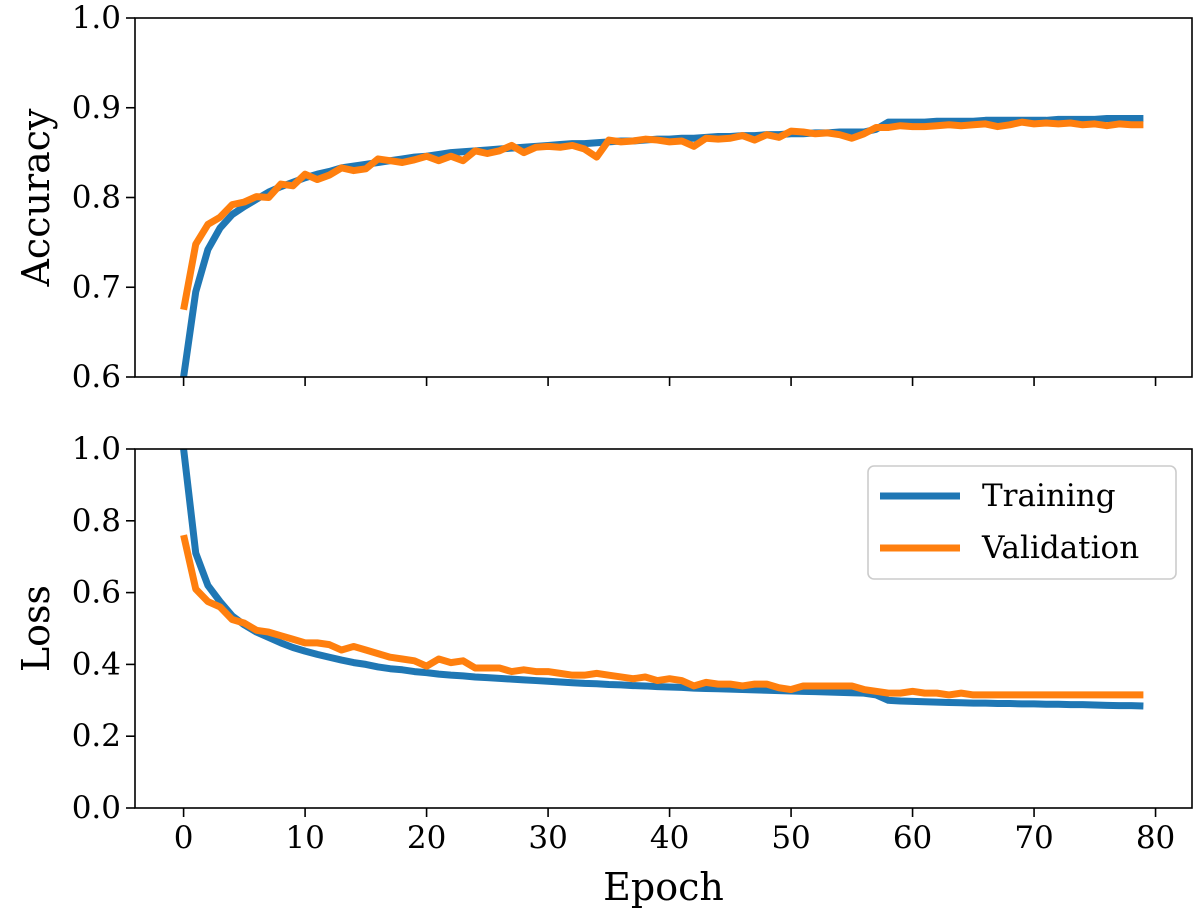  What do you see at coordinates (912, 838) in the screenshot?
I see `x-tick-label: 60` at bounding box center [912, 838].